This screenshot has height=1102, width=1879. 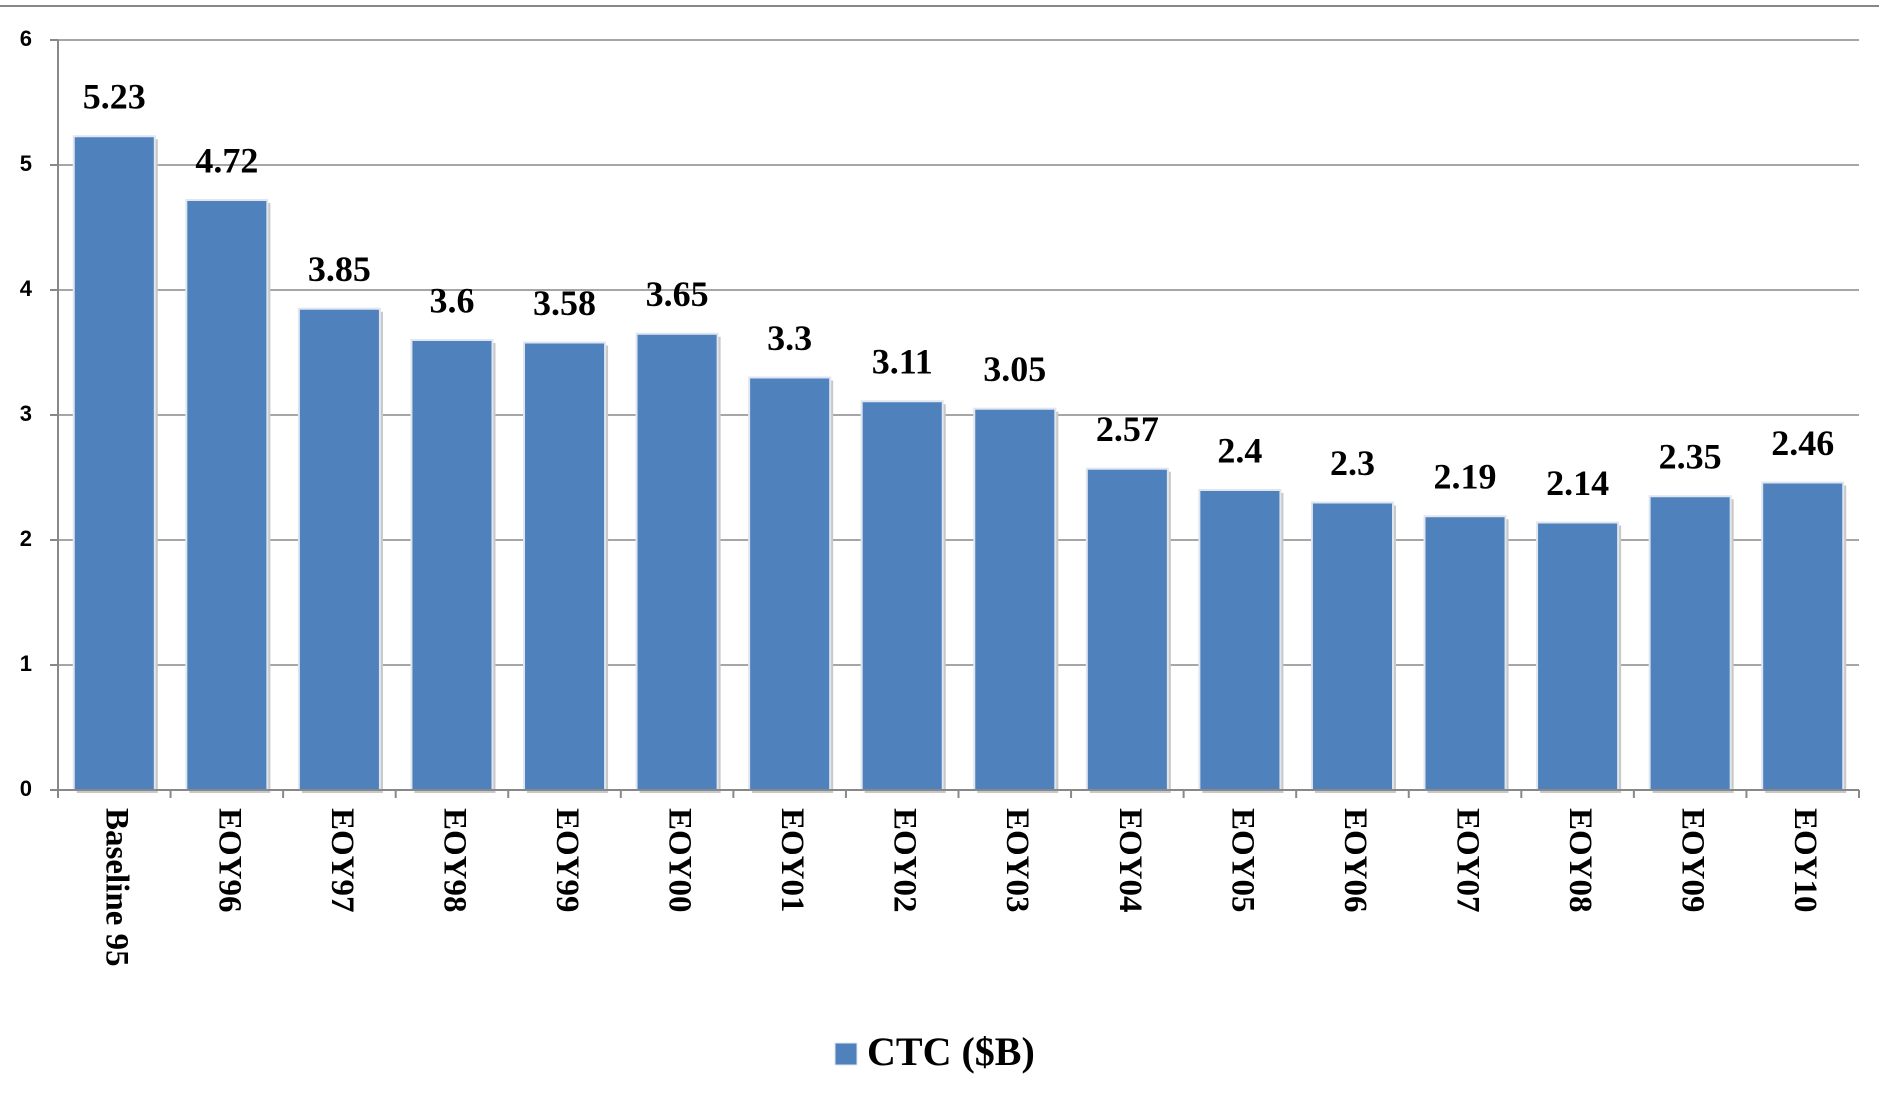 I want to click on legend-label: CTC ($B), so click(x=951, y=1051).